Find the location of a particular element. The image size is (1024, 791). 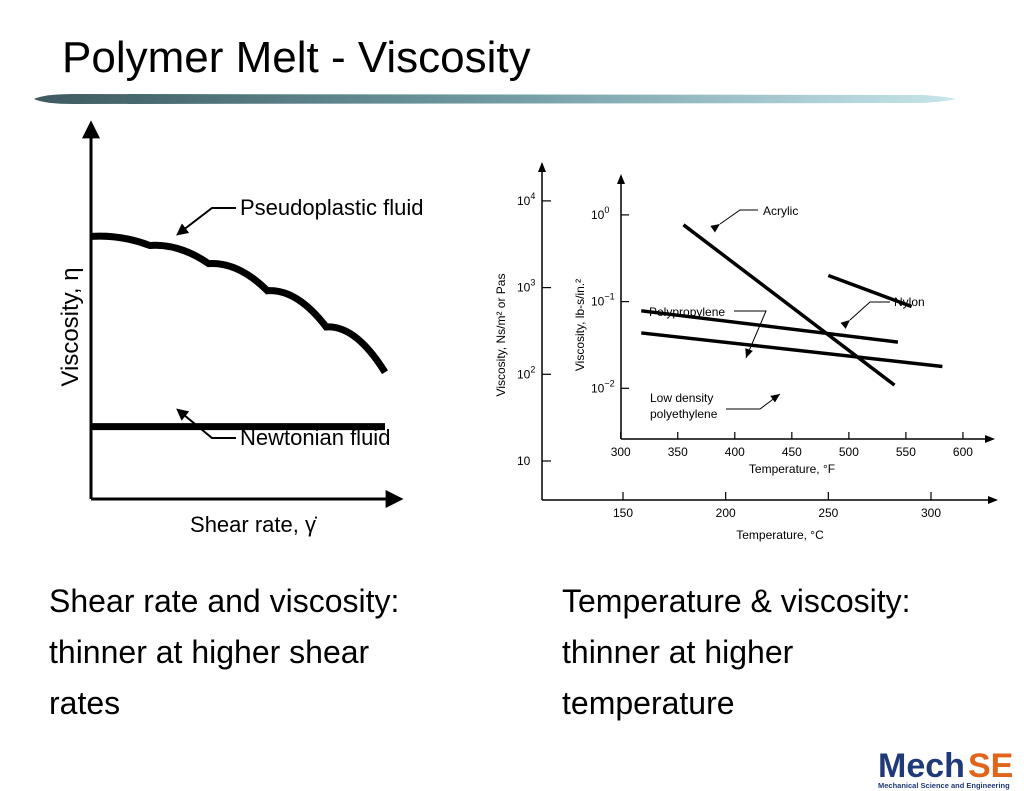

legend-label-pseudoplastic: Pseudoplastic fluid is located at coordinates (331, 207).